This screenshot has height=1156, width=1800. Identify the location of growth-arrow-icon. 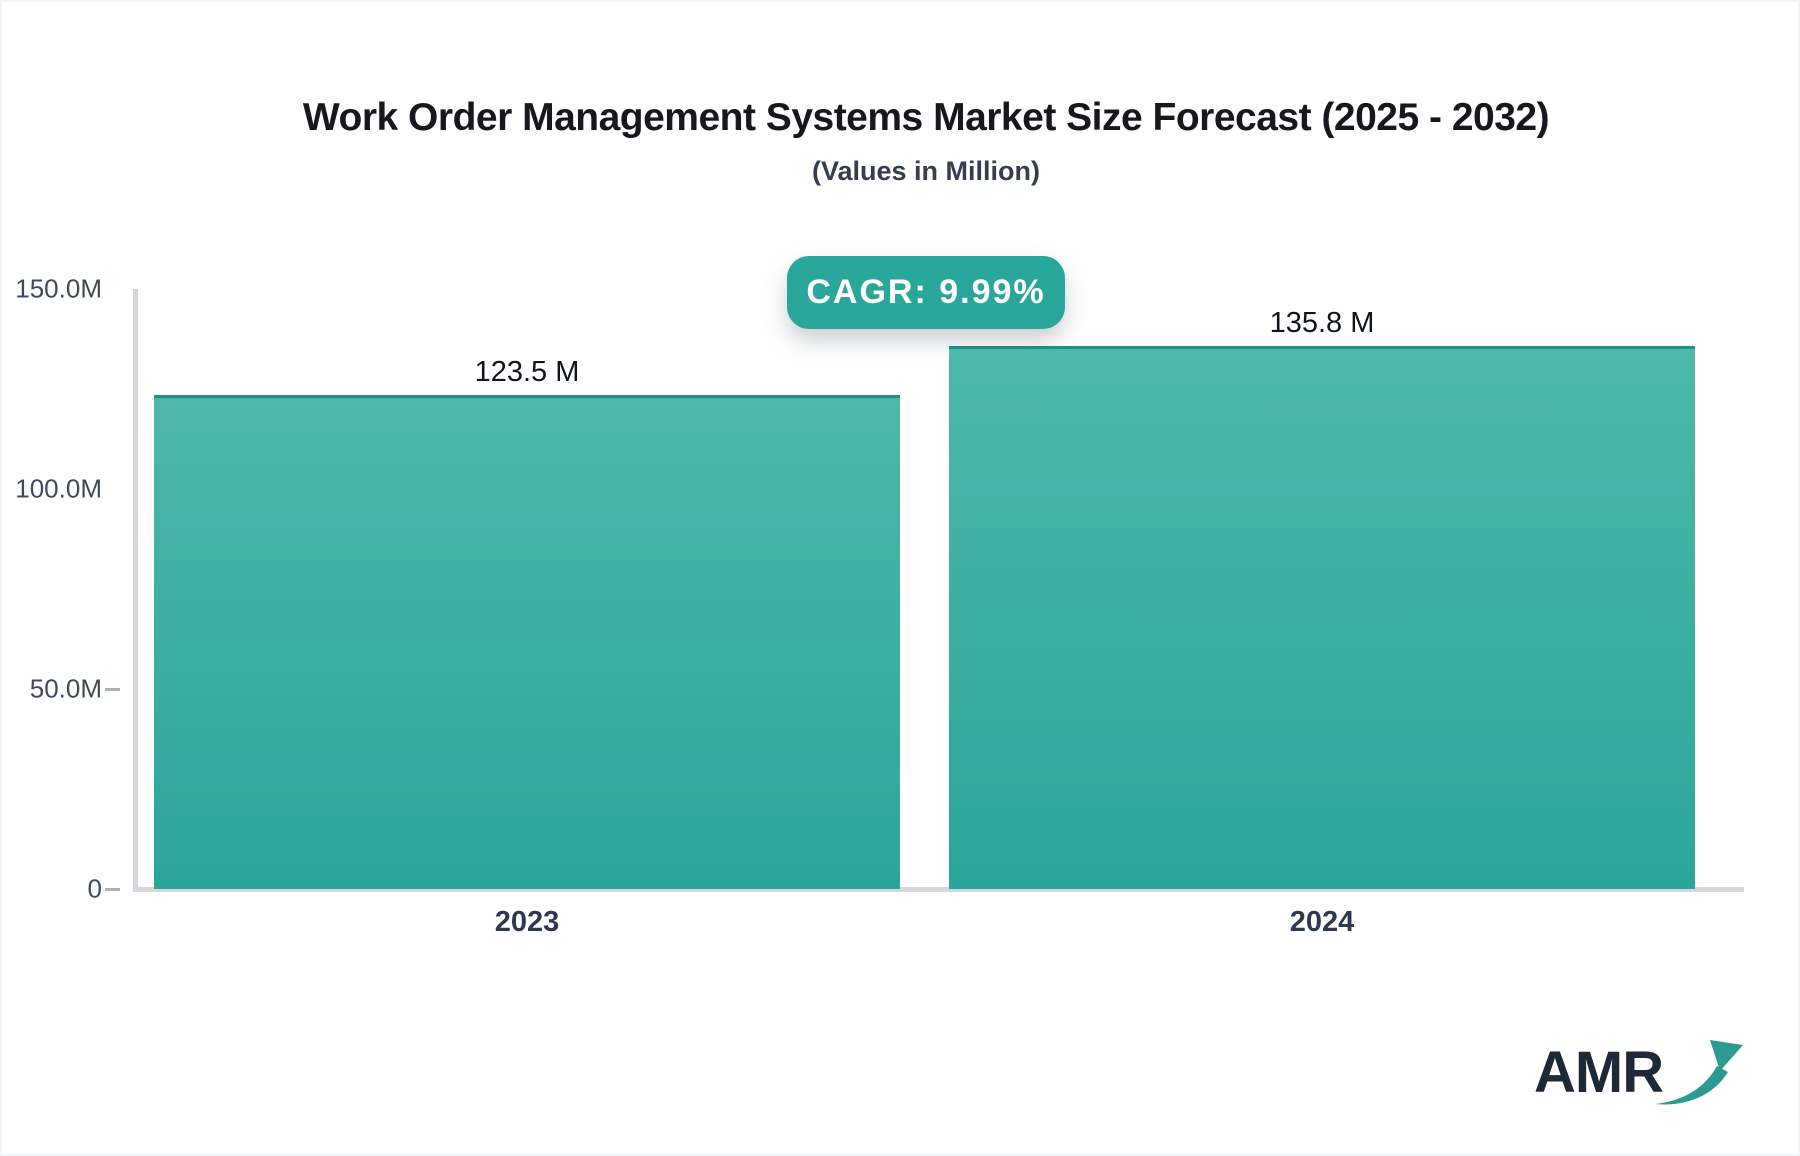
(1699, 1072).